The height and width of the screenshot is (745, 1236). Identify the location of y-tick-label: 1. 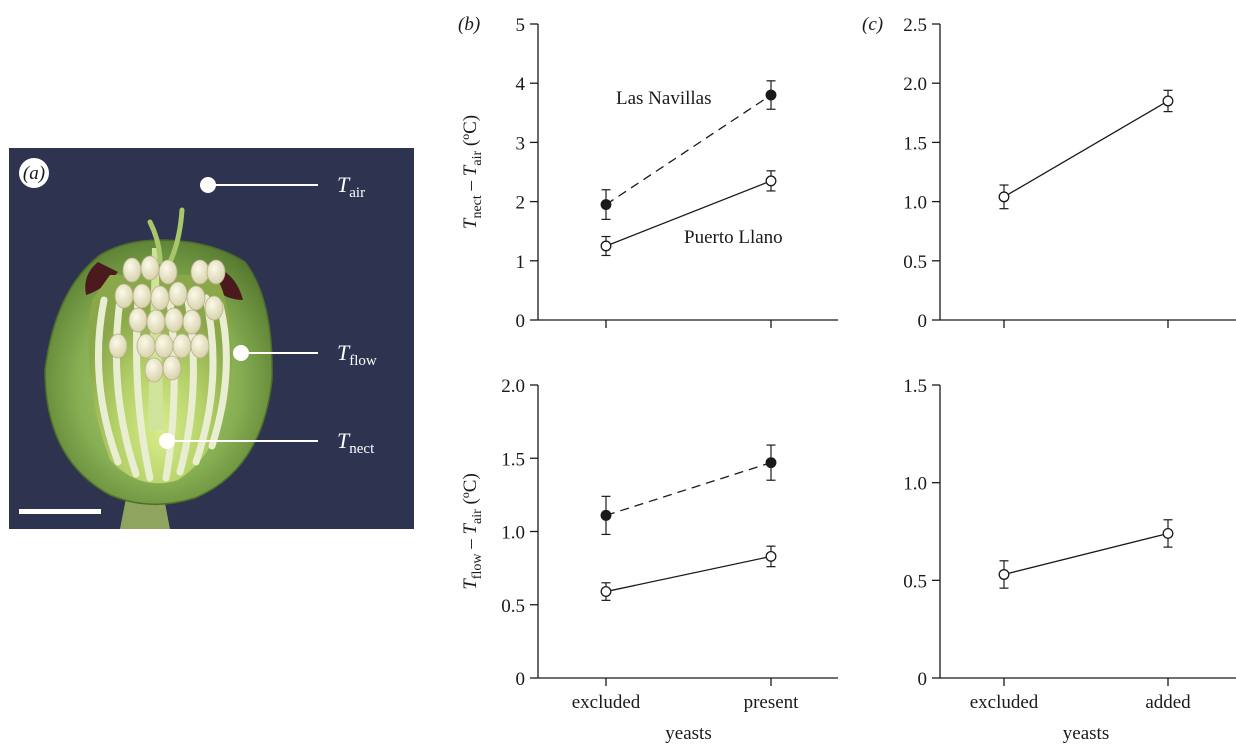
(521, 262).